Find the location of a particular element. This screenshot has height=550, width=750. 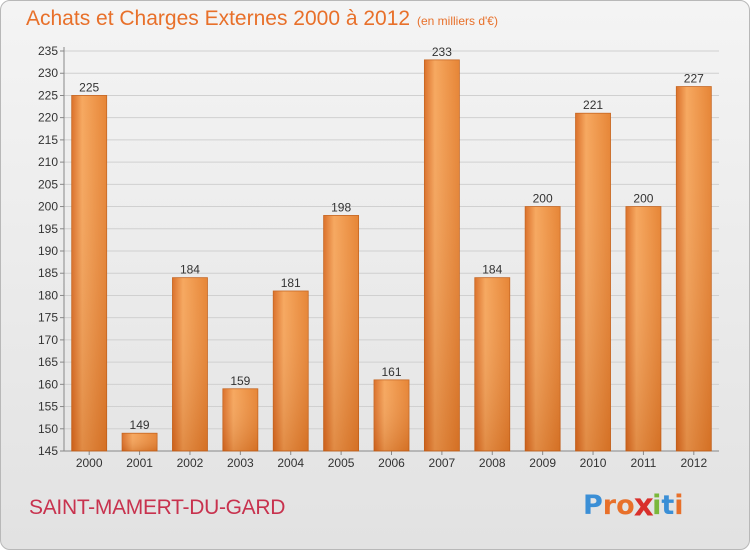

commune-name: SAINT-MAMERT-DU-GARD is located at coordinates (157, 507).